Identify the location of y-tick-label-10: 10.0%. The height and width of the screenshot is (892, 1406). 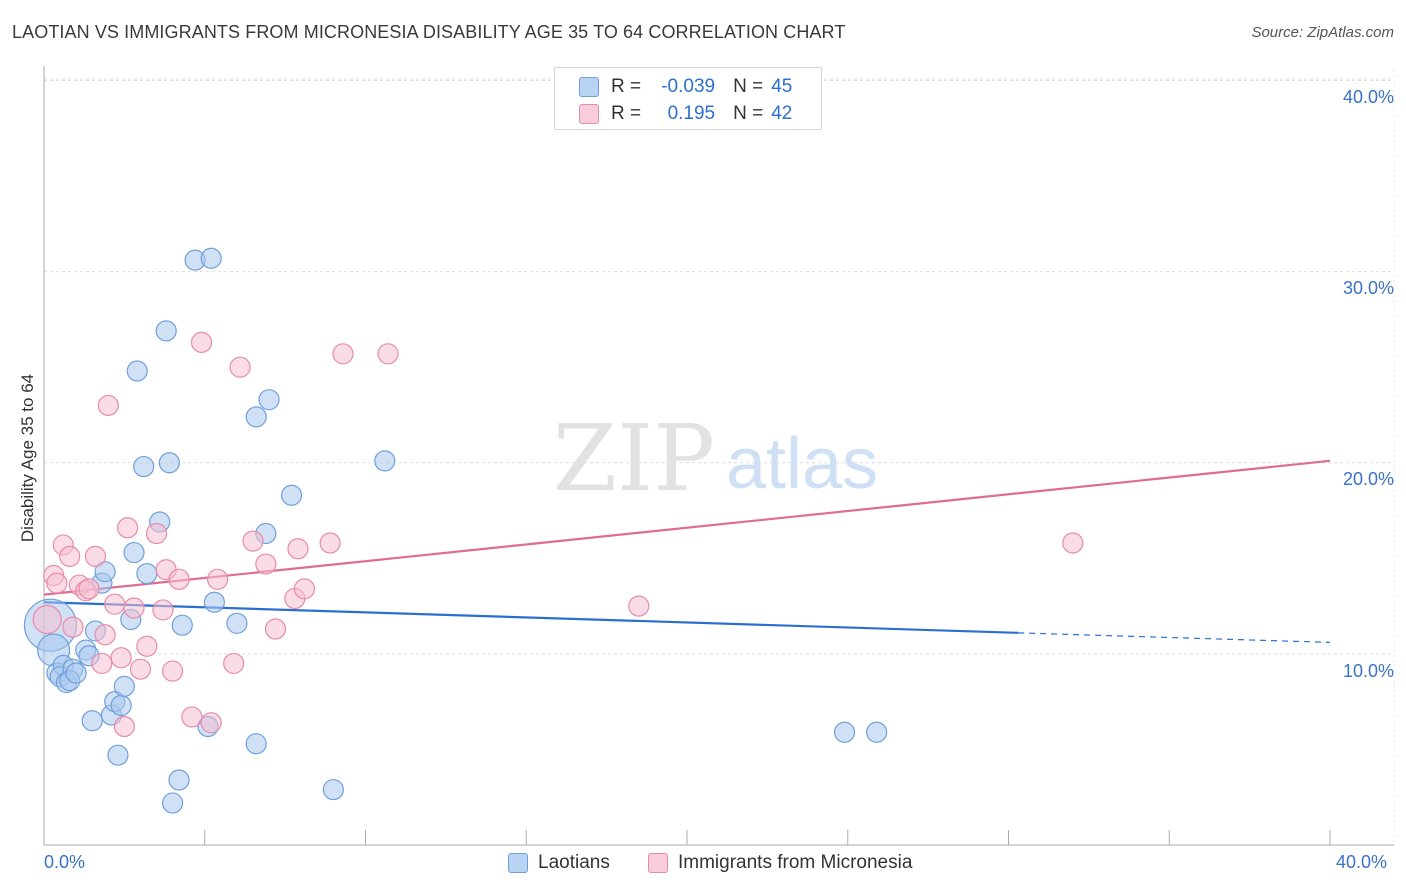
(1368, 671).